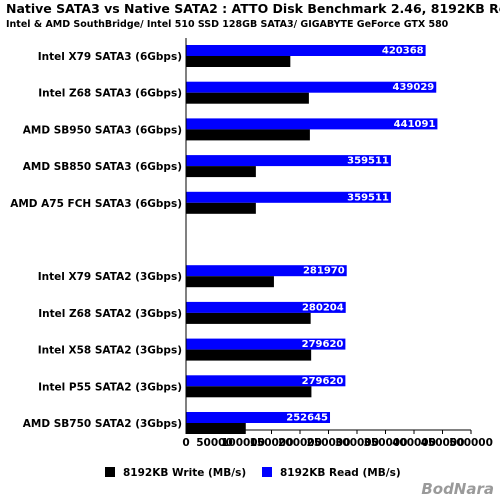  I want to click on x-tick-label: 300000, so click(357, 443).